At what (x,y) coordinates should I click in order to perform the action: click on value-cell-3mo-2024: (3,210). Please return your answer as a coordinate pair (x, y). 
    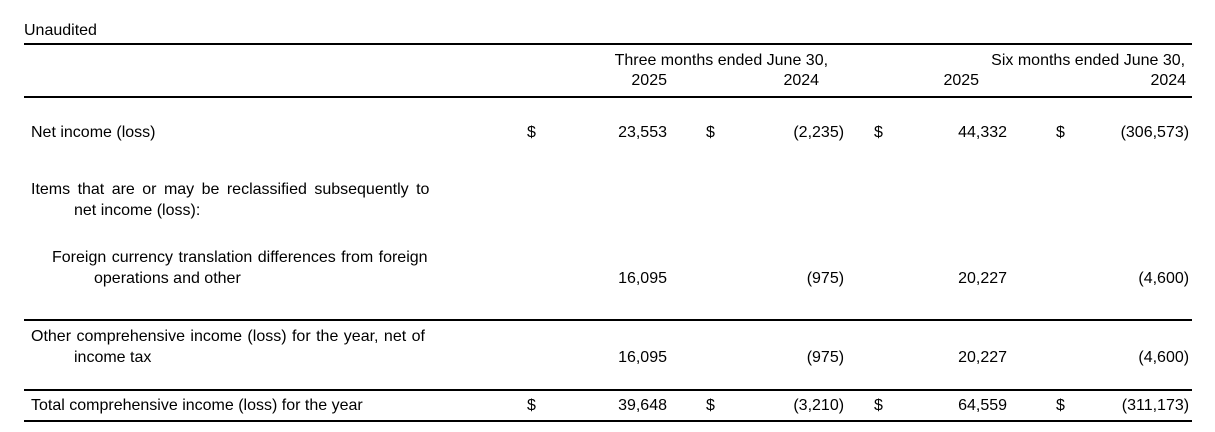
    Looking at the image, I should click on (791, 405).